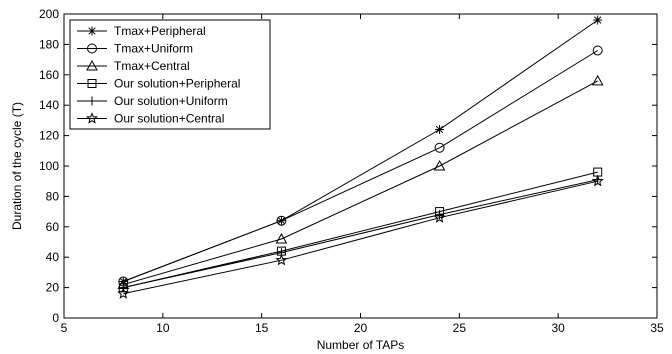 The image size is (672, 354). Describe the element at coordinates (177, 84) in the screenshot. I see `legend-label: Our solution+Peripheral` at that location.